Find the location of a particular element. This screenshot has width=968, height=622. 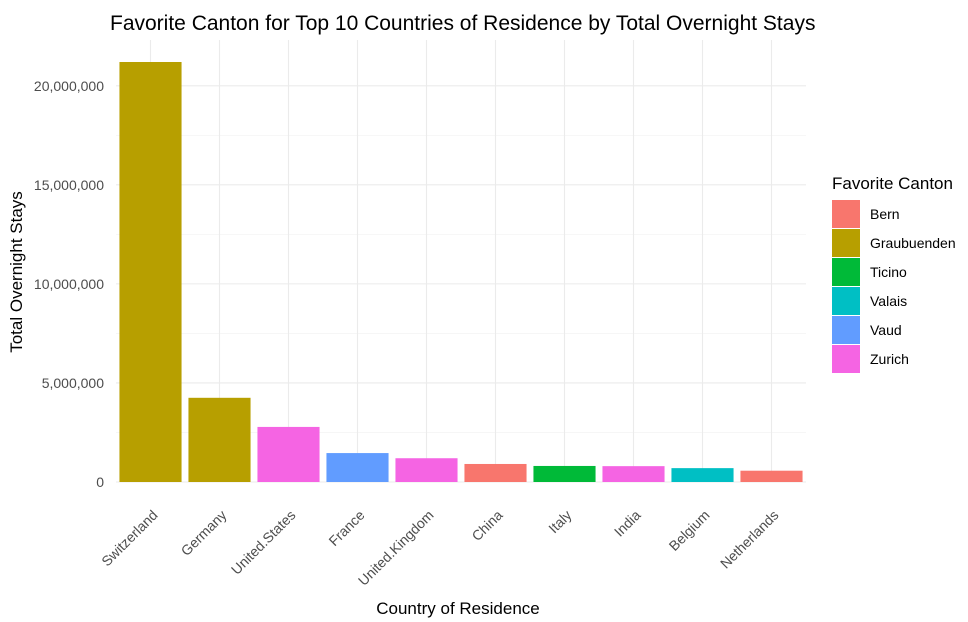

x-tick-label: United.Kingdom is located at coordinates (396, 548).